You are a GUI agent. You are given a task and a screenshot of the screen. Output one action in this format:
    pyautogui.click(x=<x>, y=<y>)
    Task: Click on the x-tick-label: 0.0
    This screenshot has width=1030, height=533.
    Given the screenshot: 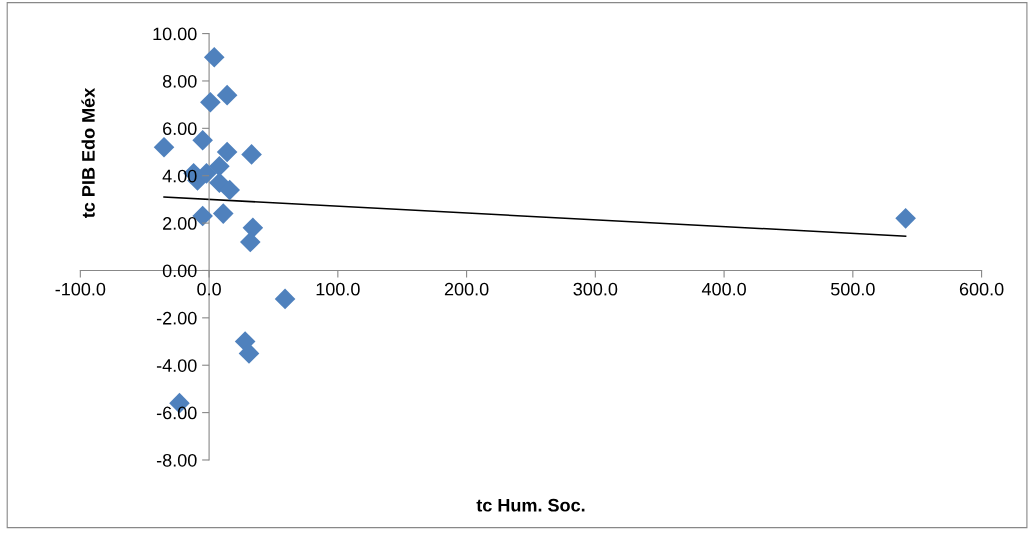 What is the action you would take?
    pyautogui.click(x=209, y=289)
    